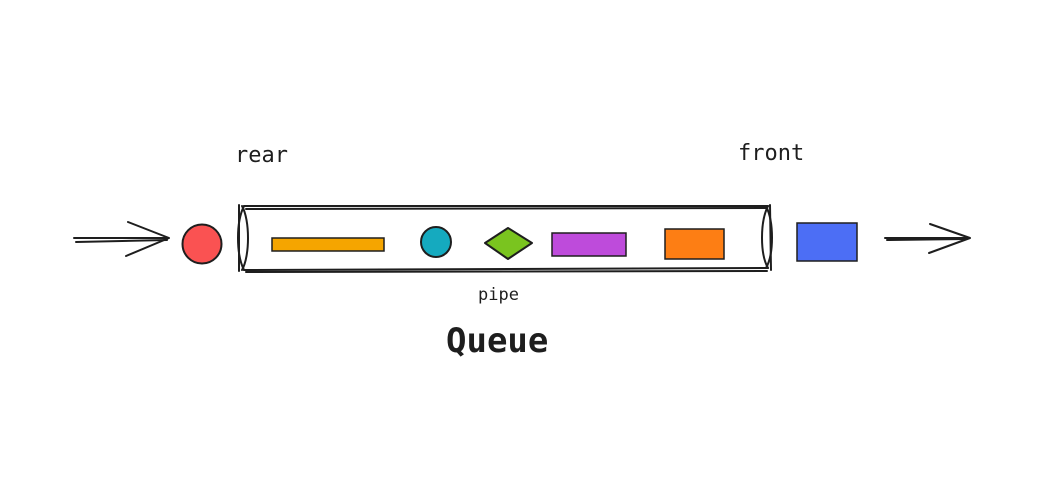  I want to click on outgoing-arrow-icon, so click(927, 238).